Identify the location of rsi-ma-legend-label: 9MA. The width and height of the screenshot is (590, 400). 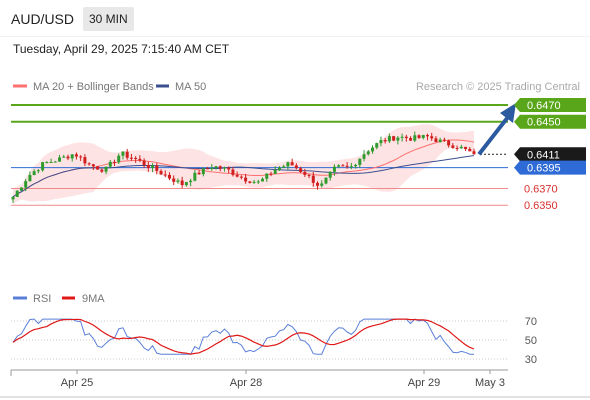
(93, 299).